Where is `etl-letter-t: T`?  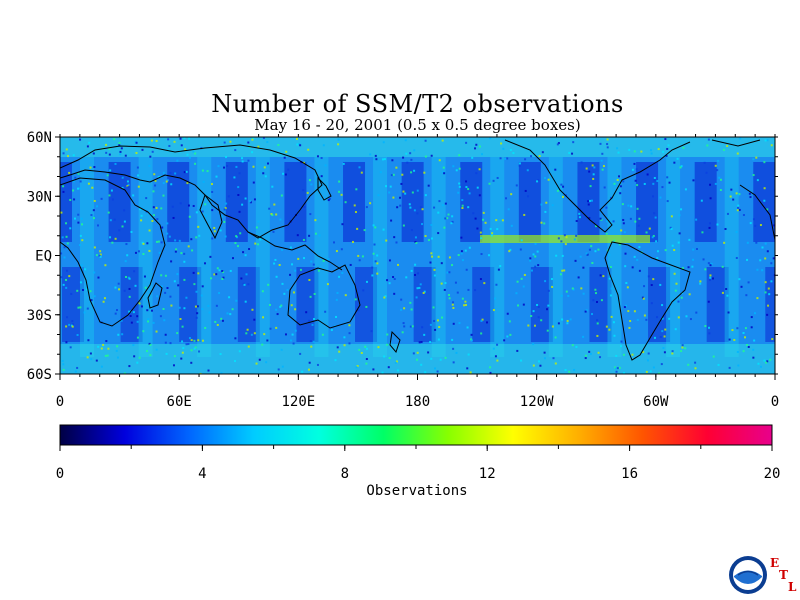
etl-letter-t: T is located at coordinates (783, 575).